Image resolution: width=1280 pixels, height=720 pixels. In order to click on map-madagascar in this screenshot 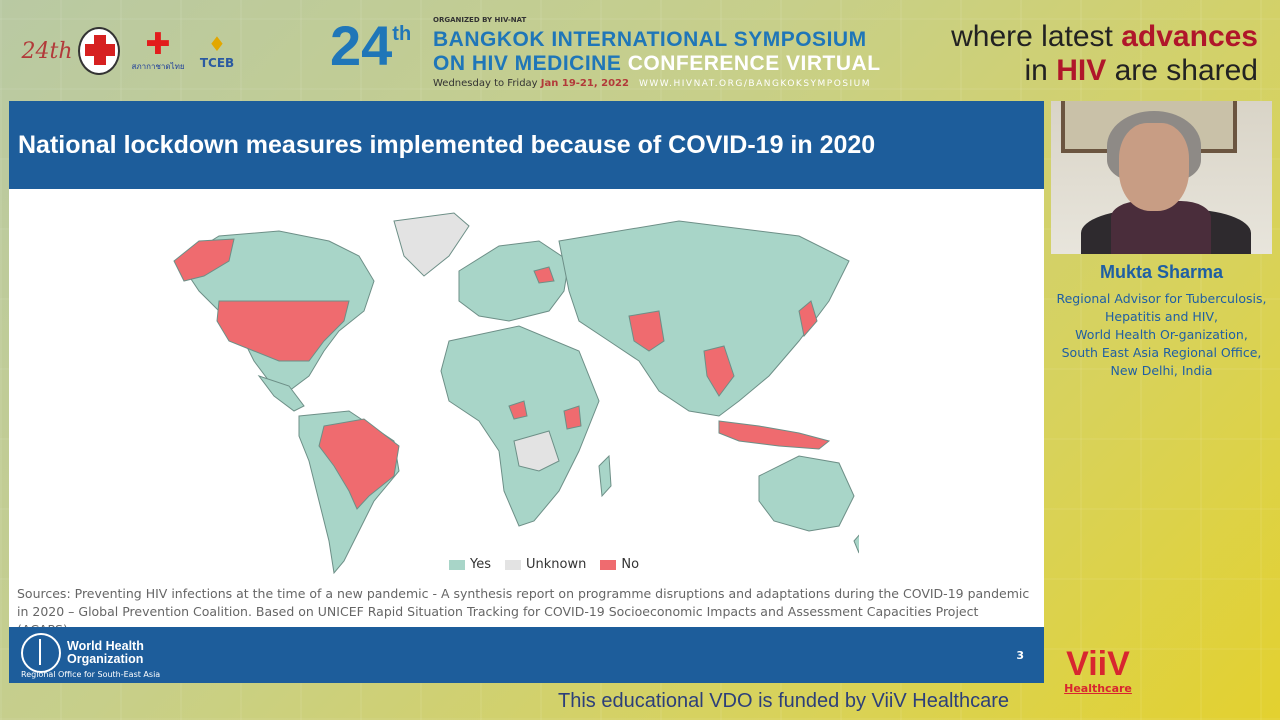, I will do `click(605, 476)`.